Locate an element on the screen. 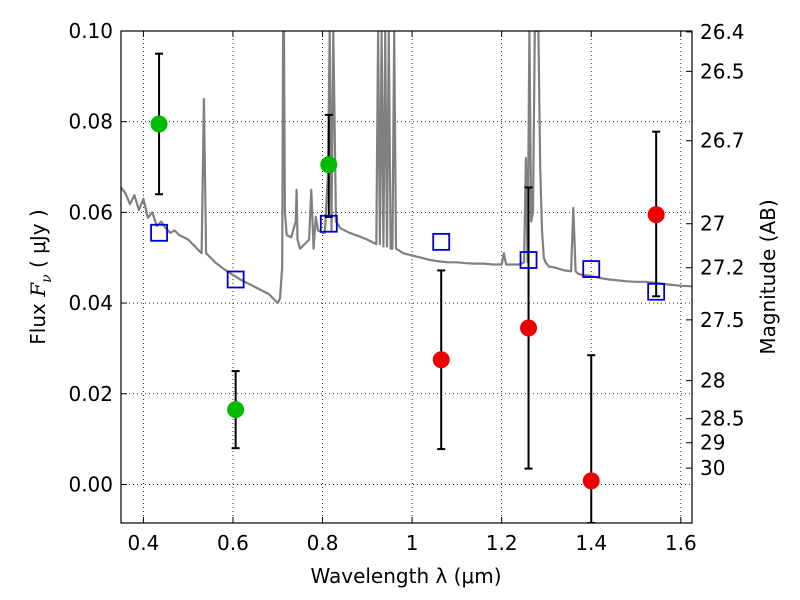 This screenshot has height=600, width=800. y-axis-label: Flux Fν ( μJy ) is located at coordinates (40, 276).